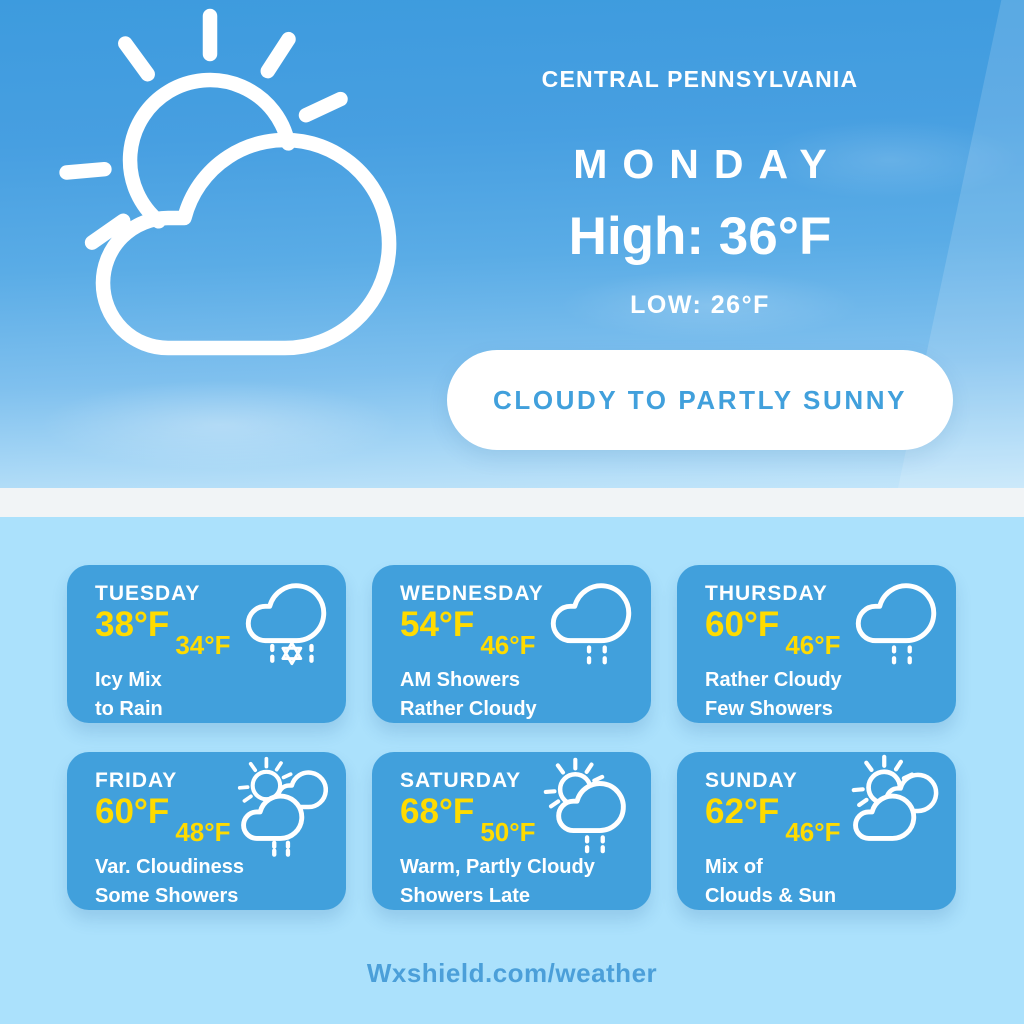 This screenshot has width=1024, height=1024. What do you see at coordinates (132, 624) in the screenshot?
I see `card-high-temp: 38°F` at bounding box center [132, 624].